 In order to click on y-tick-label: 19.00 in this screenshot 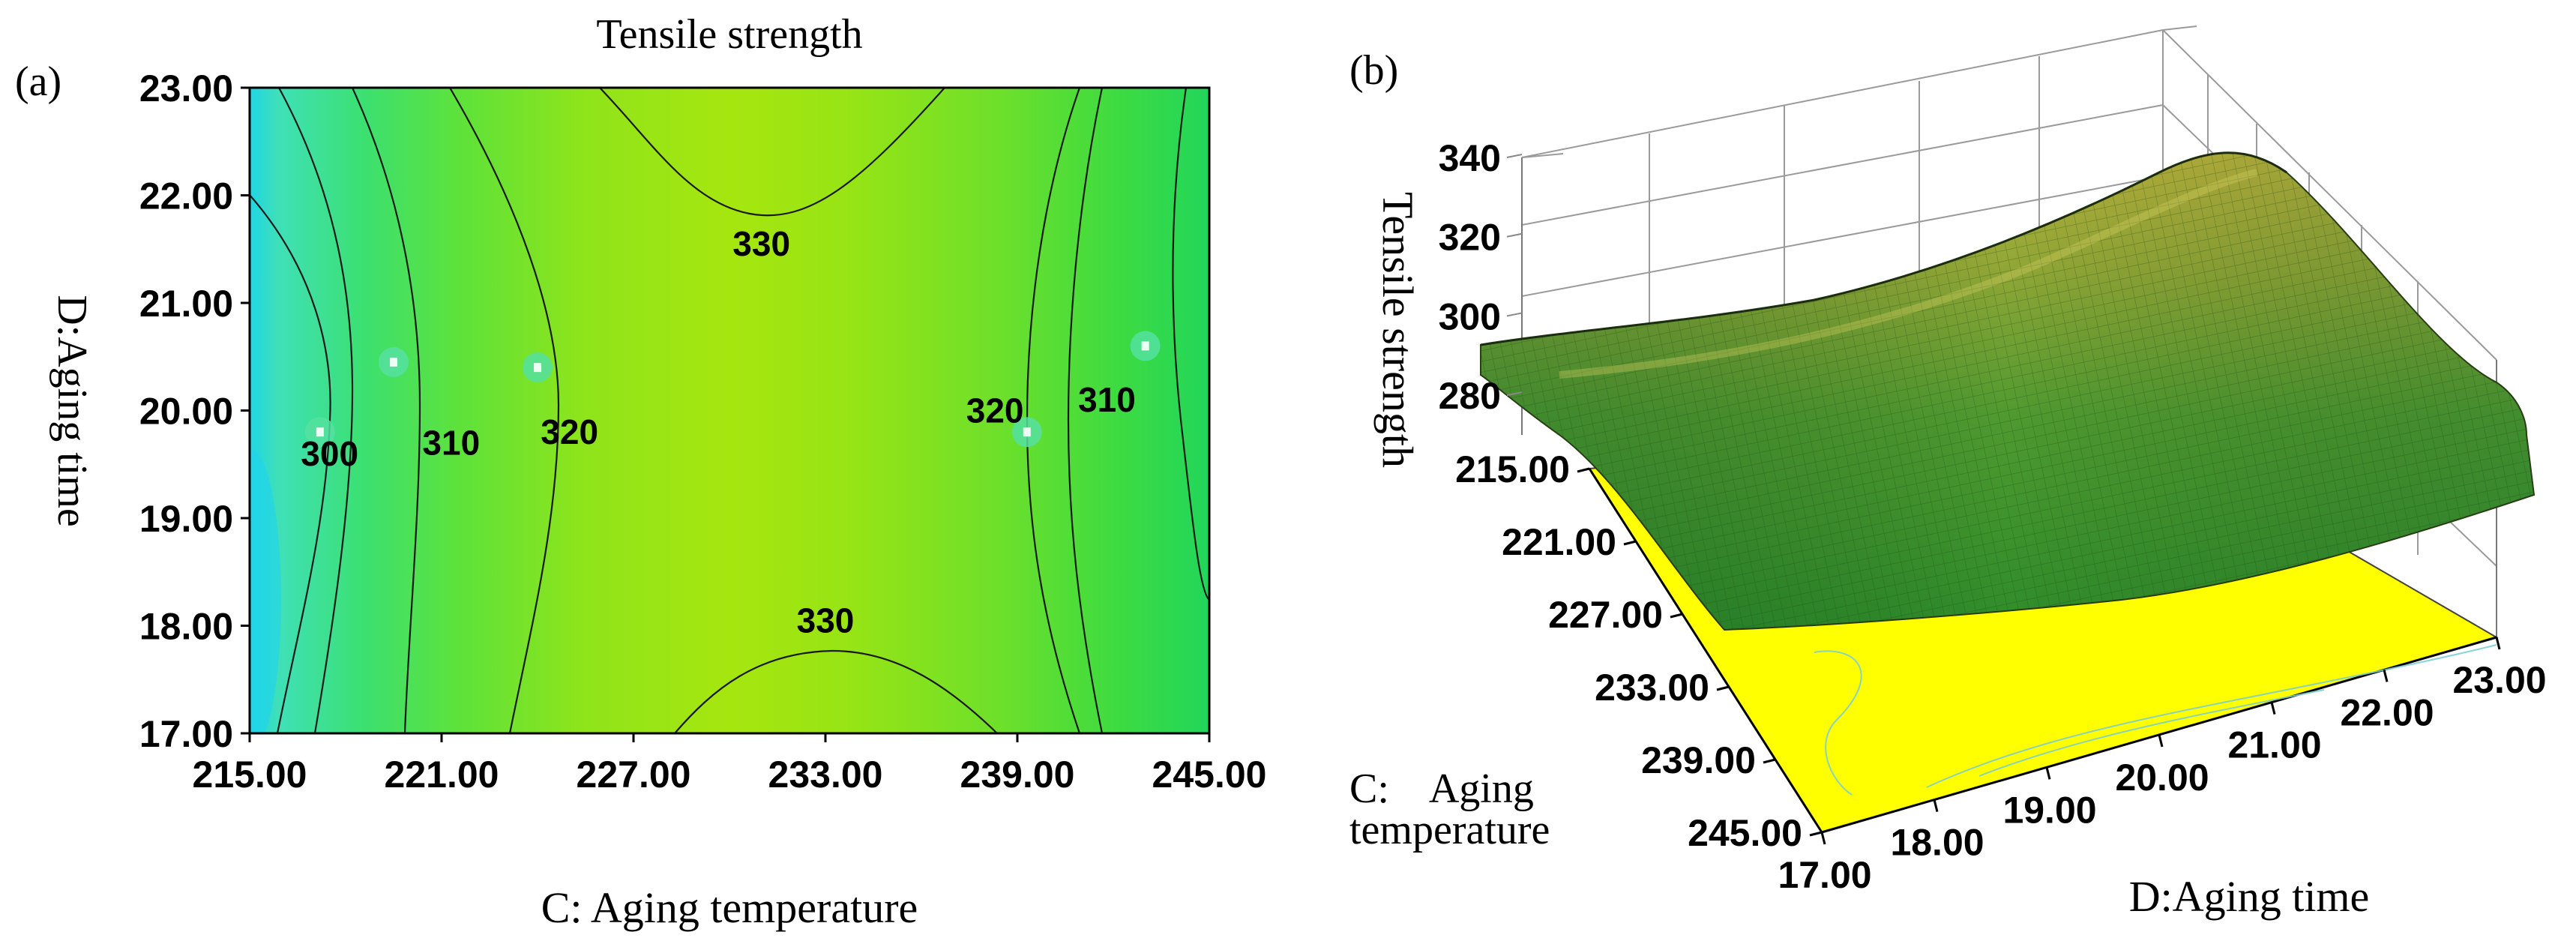, I will do `click(186, 519)`.